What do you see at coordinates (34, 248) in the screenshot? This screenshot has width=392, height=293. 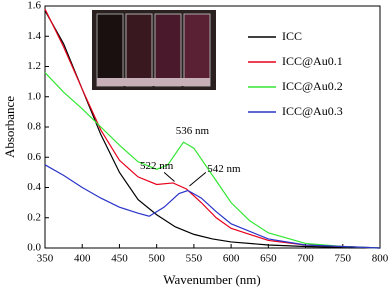 I see `y-tick-label: 0.0` at bounding box center [34, 248].